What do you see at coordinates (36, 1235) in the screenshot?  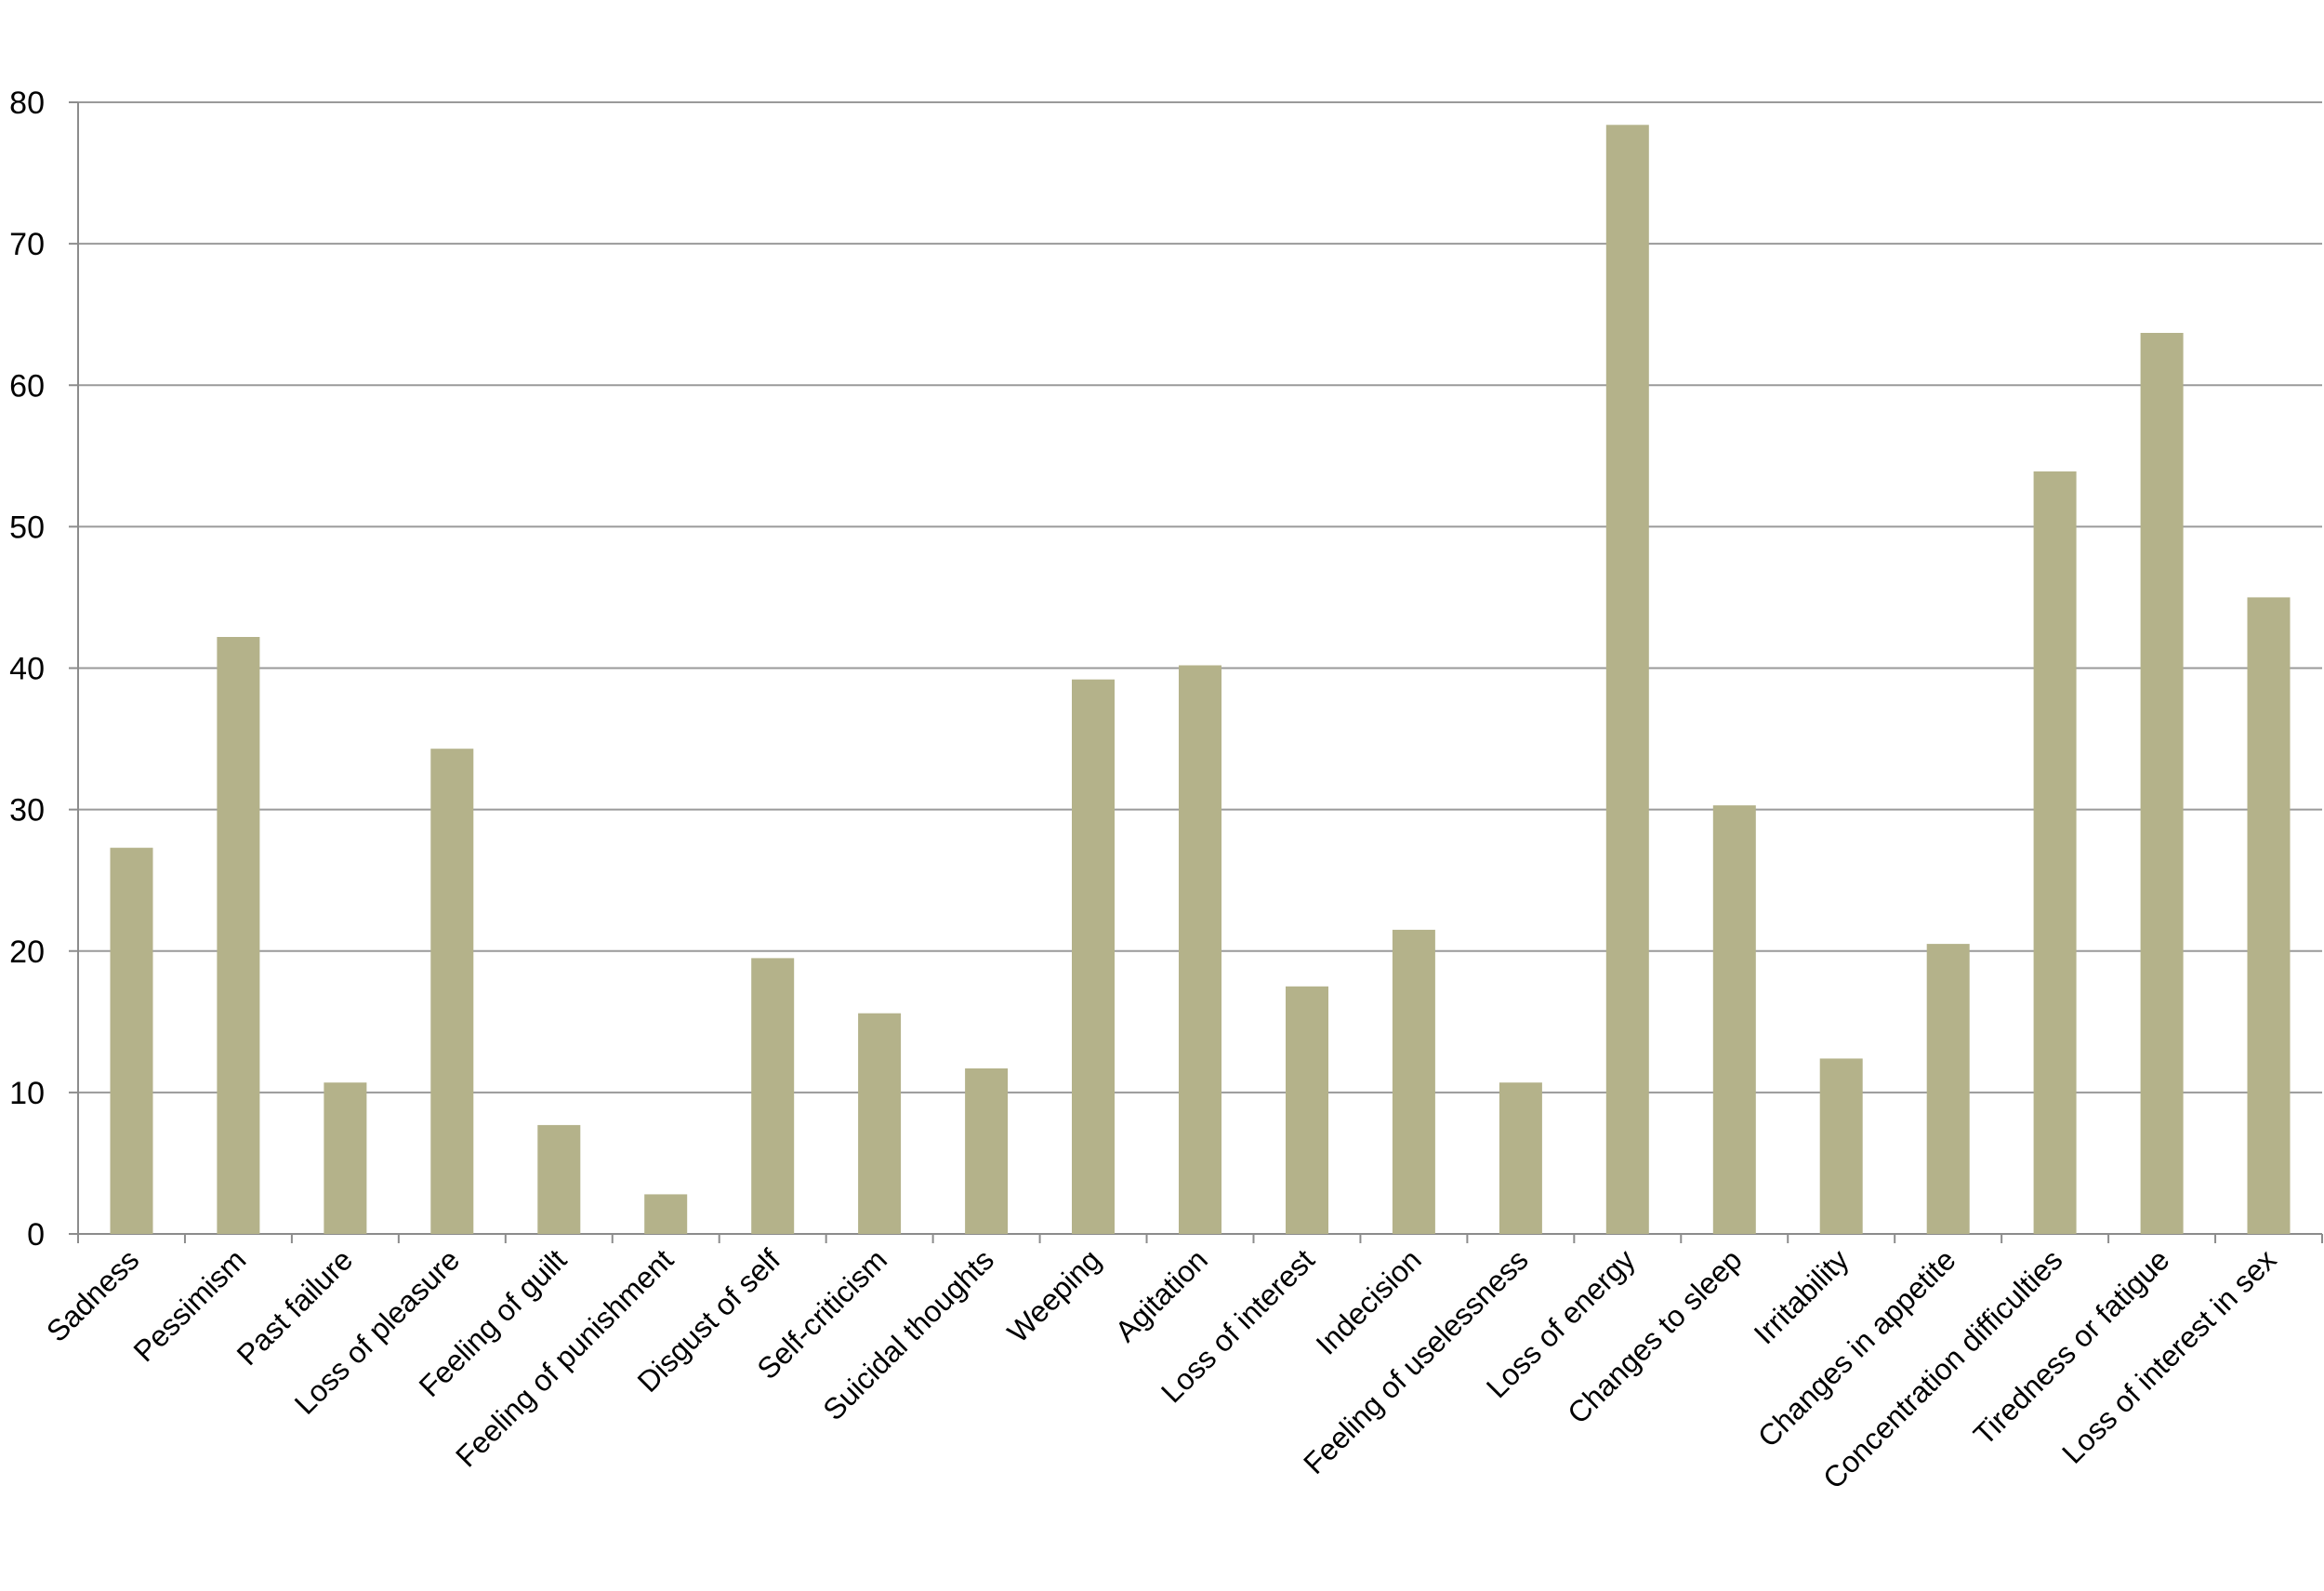 I see `y-tick-label: 0` at bounding box center [36, 1235].